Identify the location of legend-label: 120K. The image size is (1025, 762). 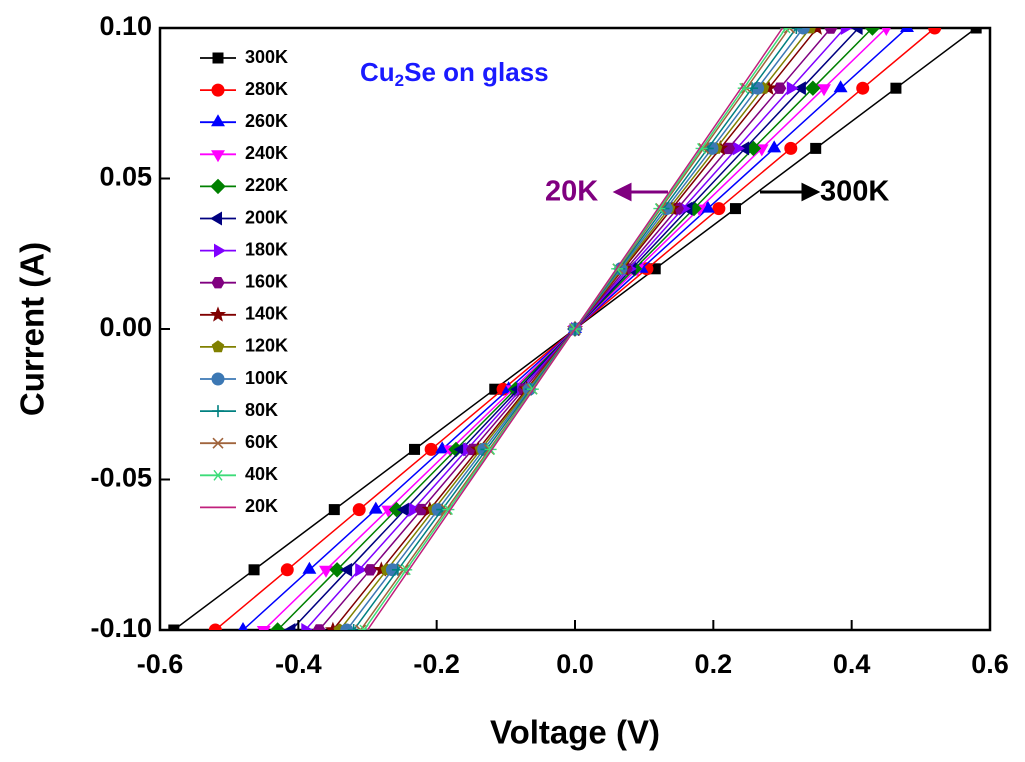
(266, 346).